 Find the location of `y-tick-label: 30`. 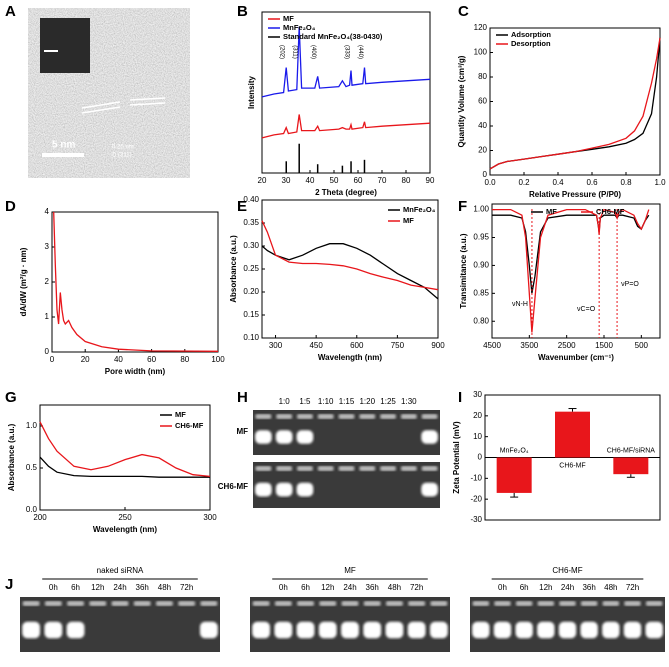

y-tick-label: 30 is located at coordinates (477, 394).